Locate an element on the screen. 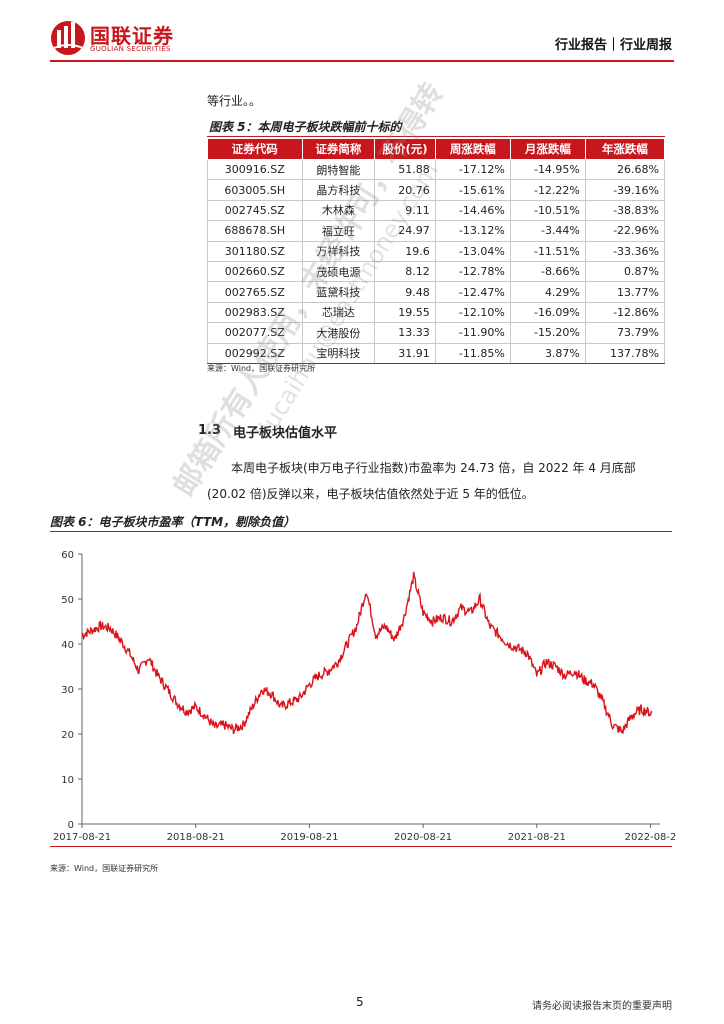 This screenshot has width=724, height=1024. table-cell: 002765.SZ is located at coordinates (255, 292).